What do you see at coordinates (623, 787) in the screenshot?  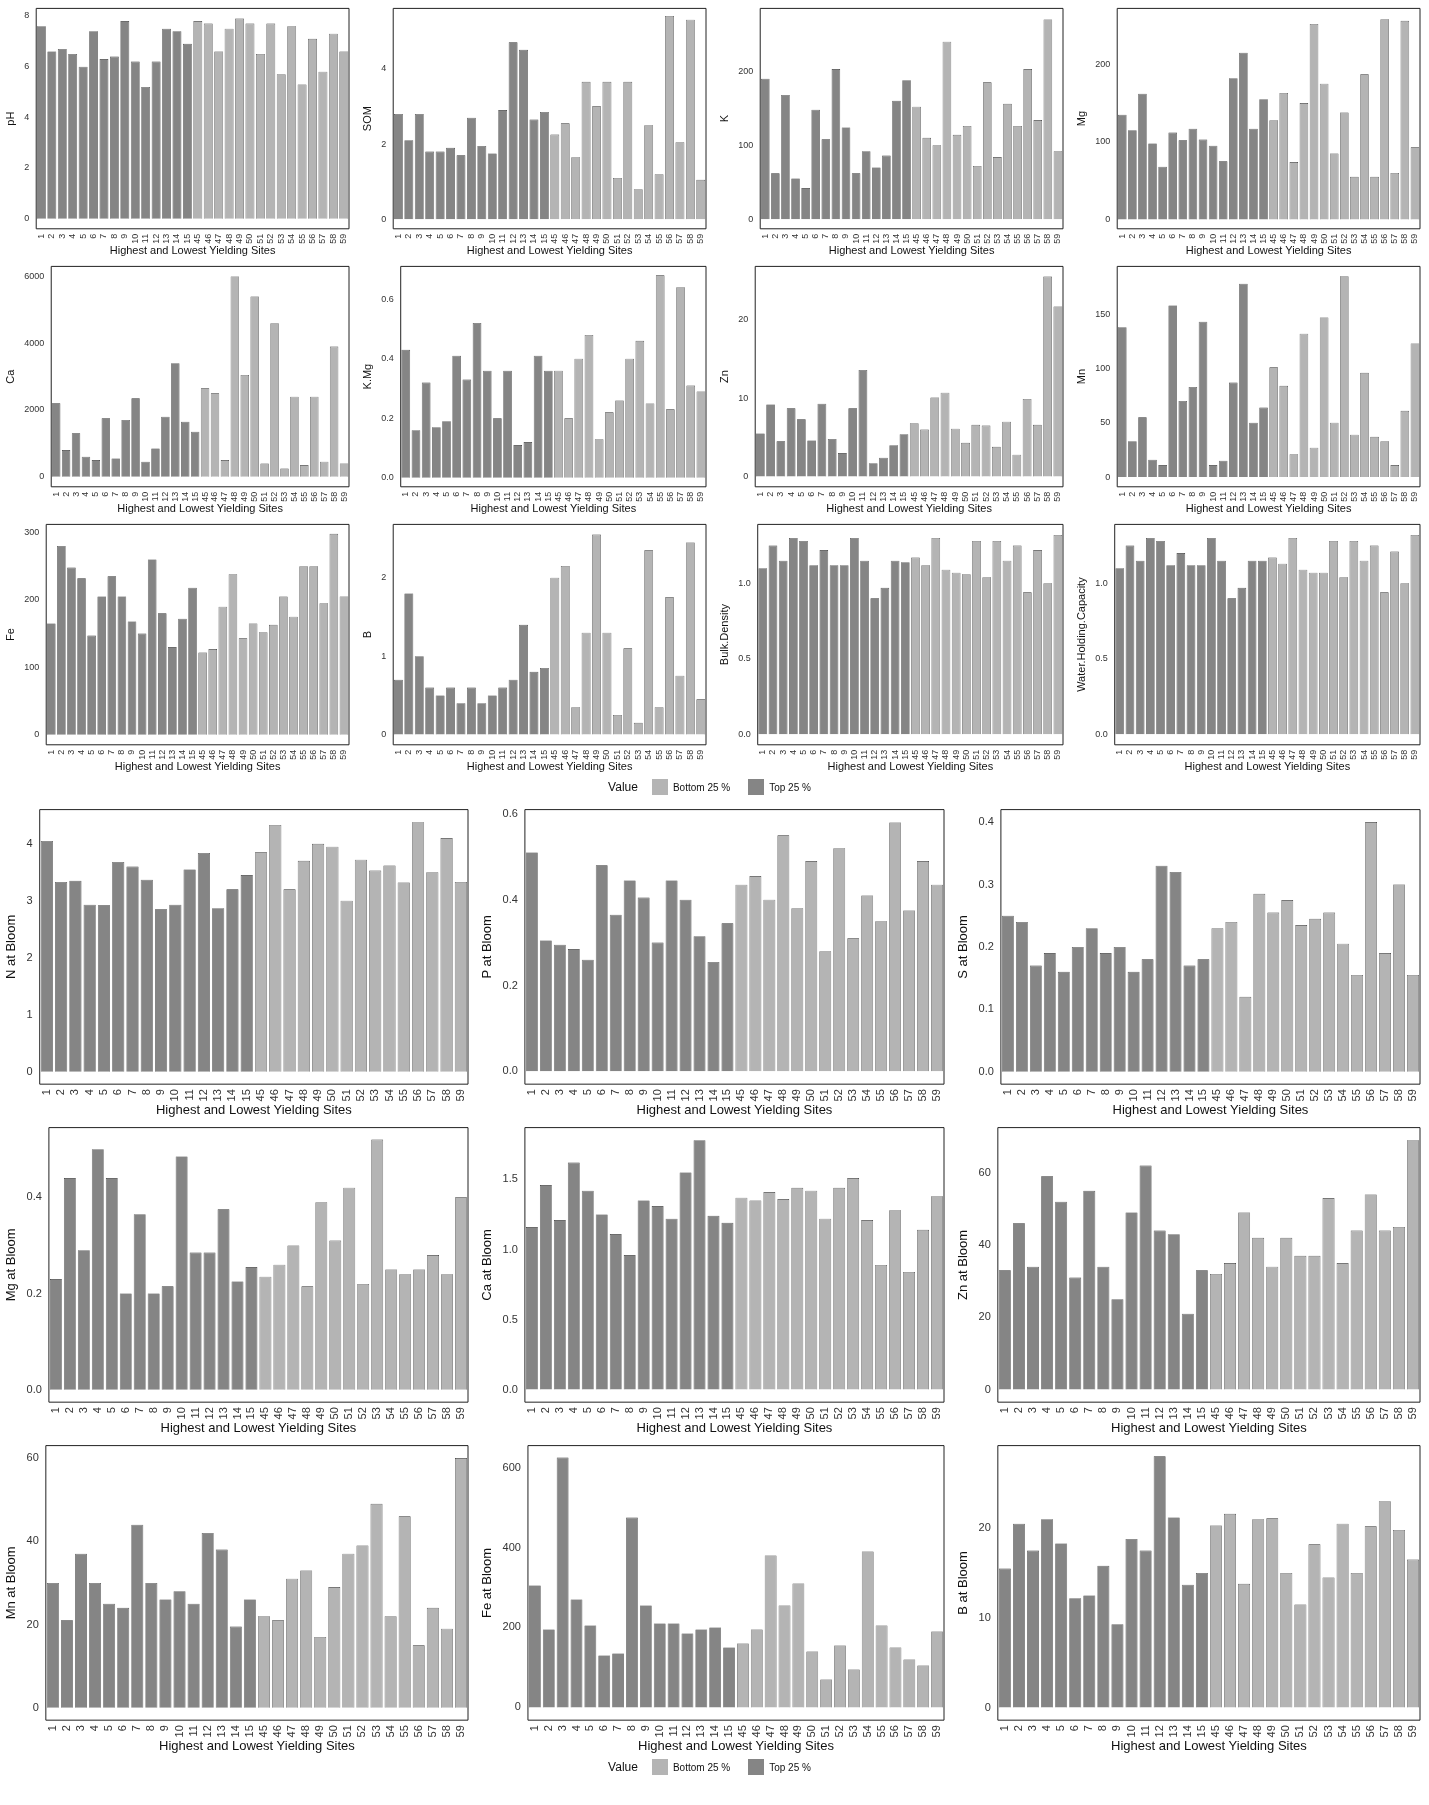 I see `legend-title: Value` at bounding box center [623, 787].